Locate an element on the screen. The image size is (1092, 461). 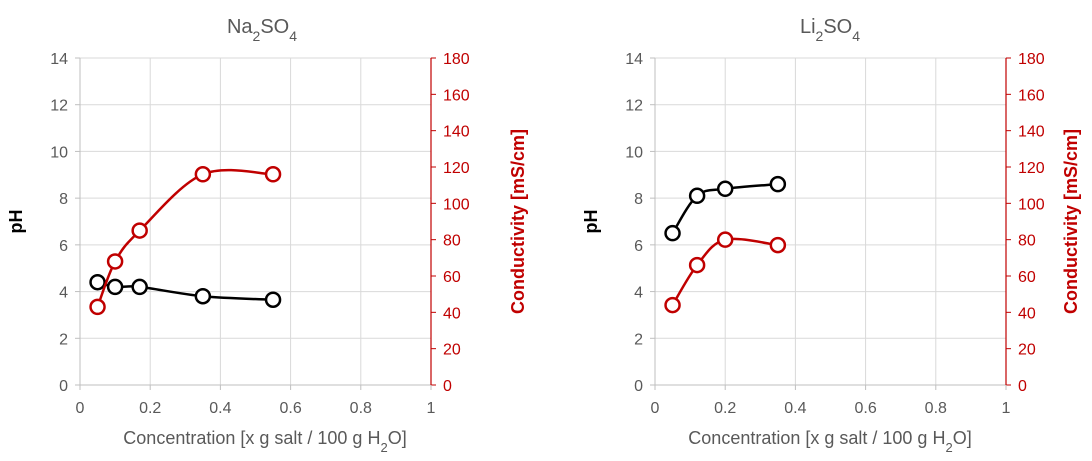
title-part: Li is located at coordinates (808, 27).